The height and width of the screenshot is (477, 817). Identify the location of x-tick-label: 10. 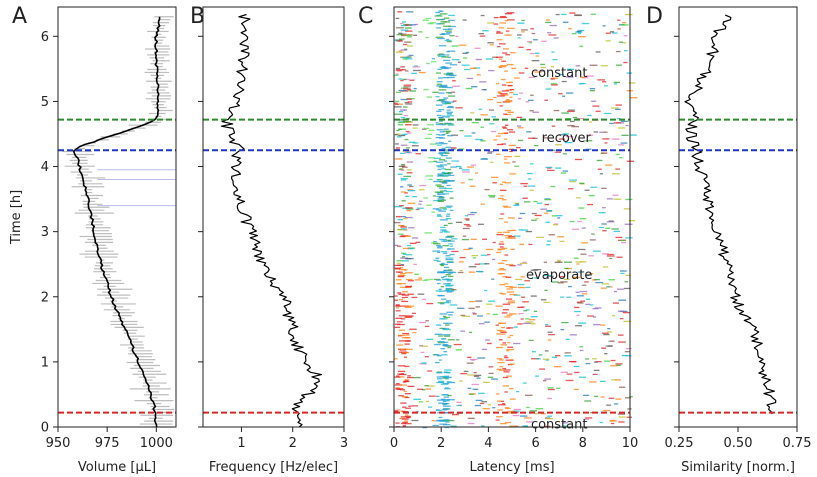
(630, 443).